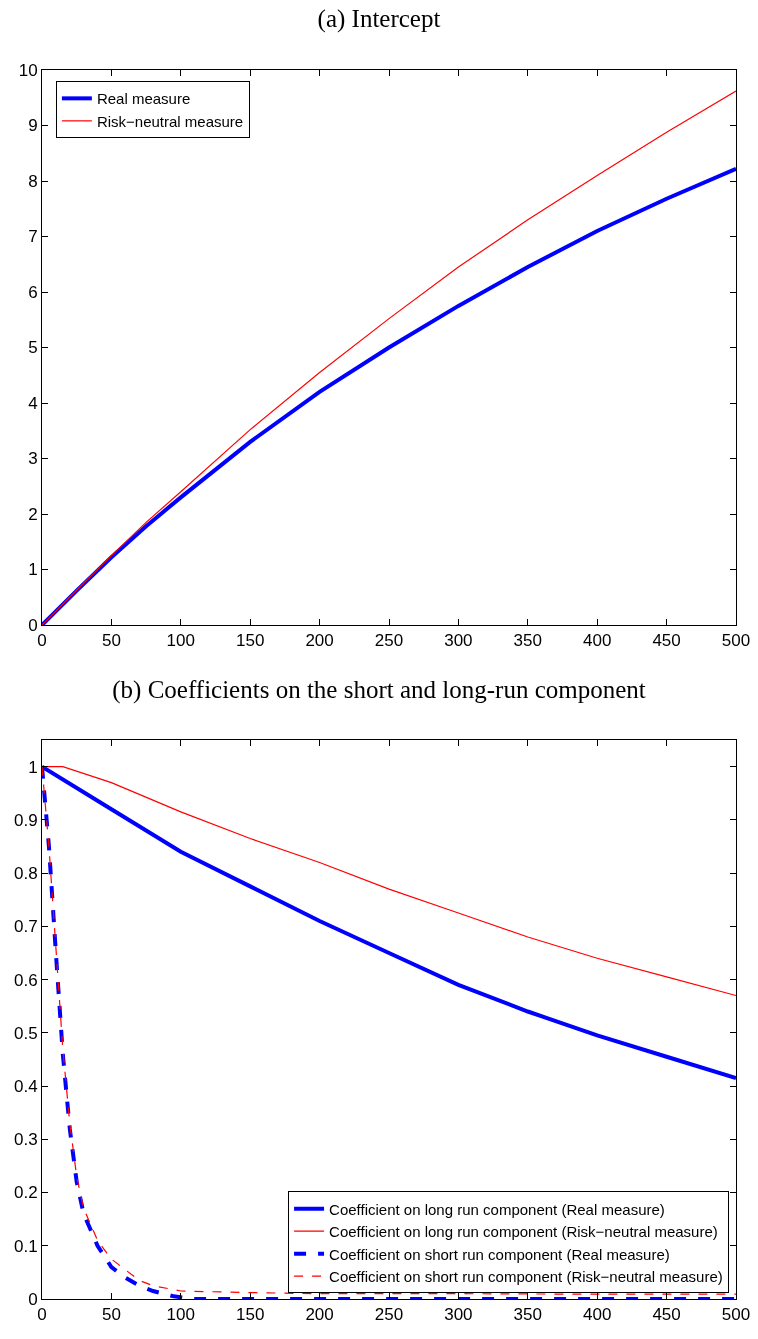 This screenshot has width=758, height=1339. Describe the element at coordinates (526, 1277) in the screenshot. I see `legend-label: Coefficient on short run component (Risk−neutral measure)` at that location.